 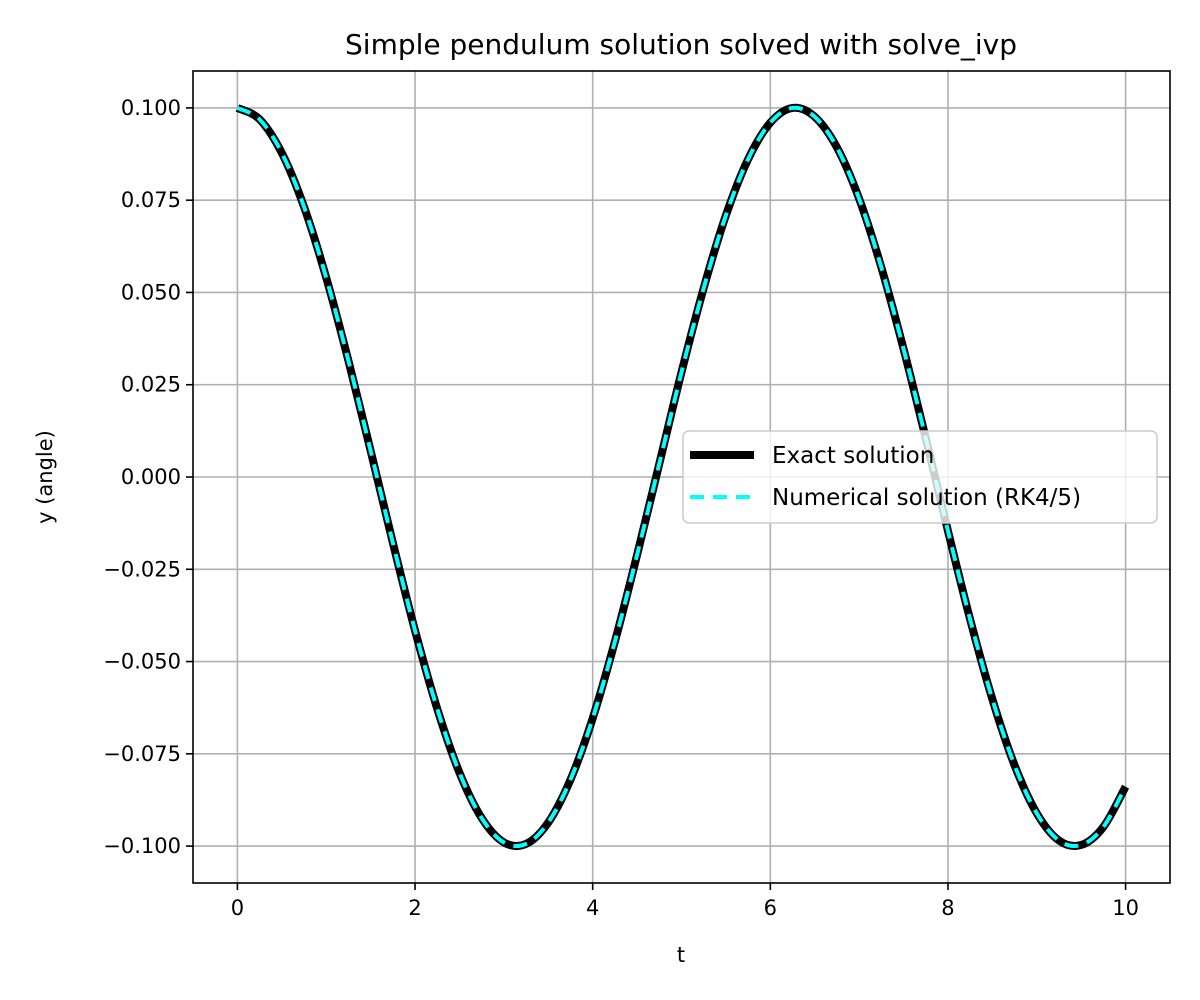 What do you see at coordinates (947, 908) in the screenshot?
I see `x-tick-label: 8` at bounding box center [947, 908].